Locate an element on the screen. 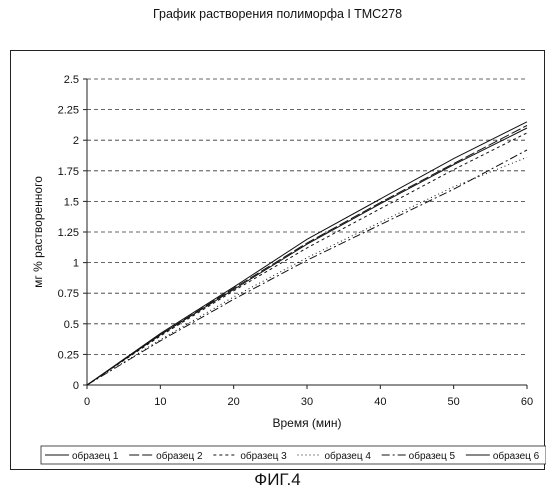 This screenshot has width=555, height=500. figure-caption: ФИГ.4 is located at coordinates (277, 480).